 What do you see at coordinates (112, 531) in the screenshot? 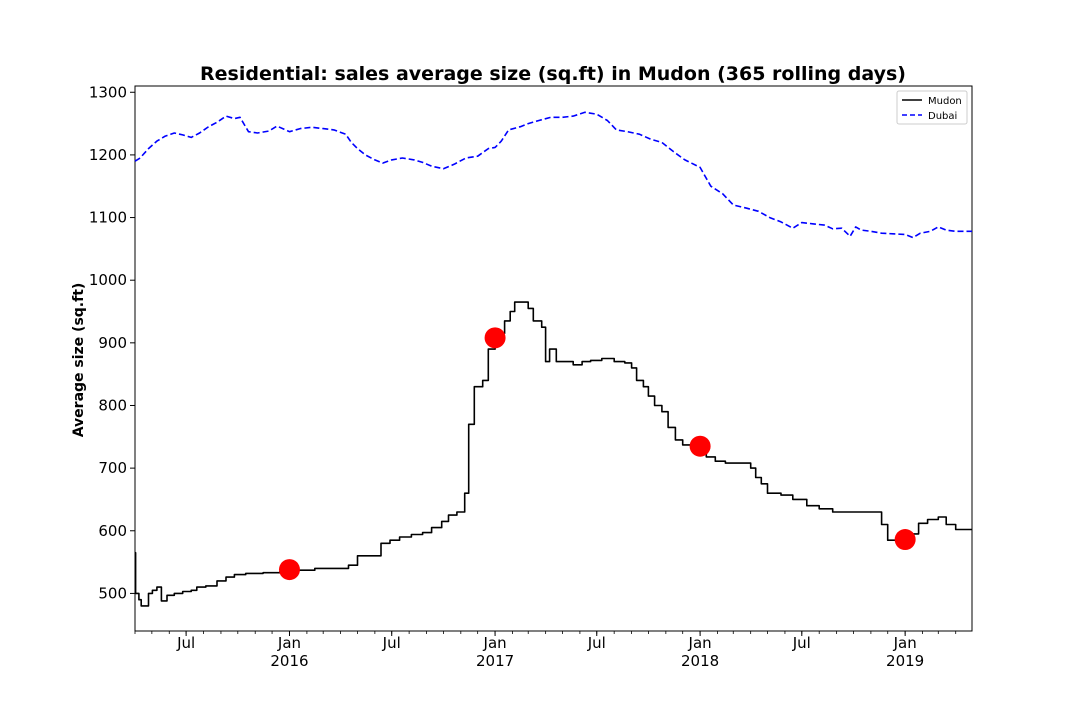
I see `y-tick-label: 600` at bounding box center [112, 531].